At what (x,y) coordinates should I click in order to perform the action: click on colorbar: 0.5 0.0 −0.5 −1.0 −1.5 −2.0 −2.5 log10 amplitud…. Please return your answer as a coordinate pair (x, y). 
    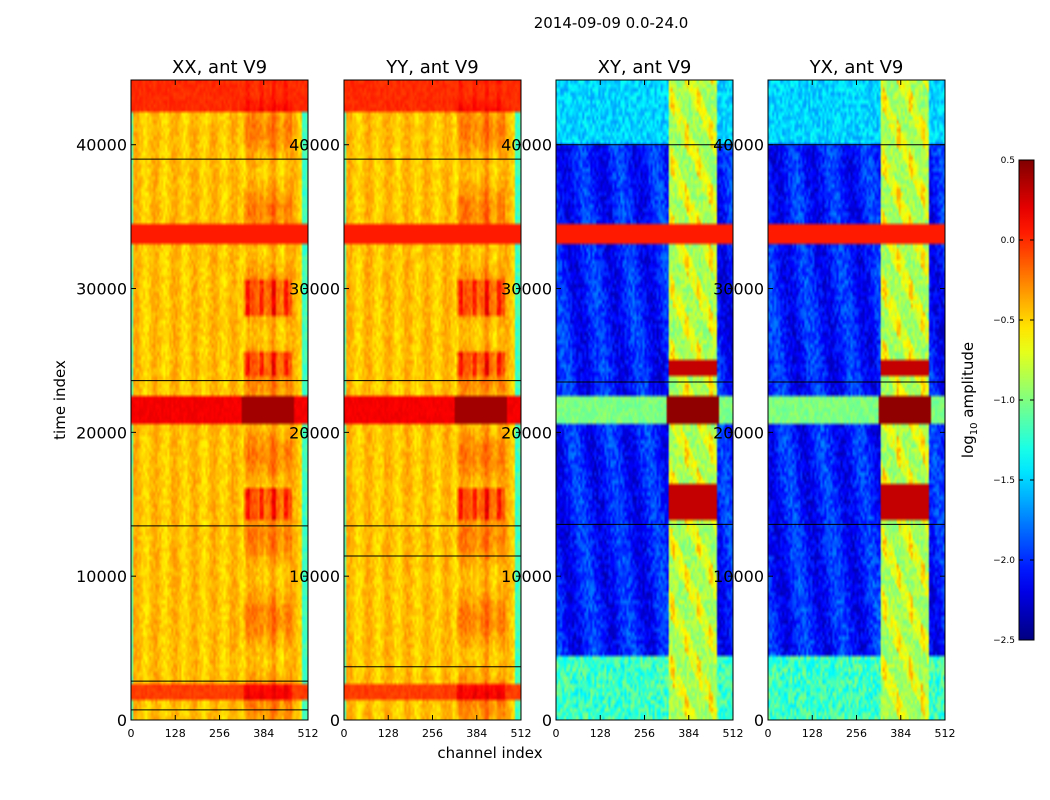
    Looking at the image, I should click on (997, 401).